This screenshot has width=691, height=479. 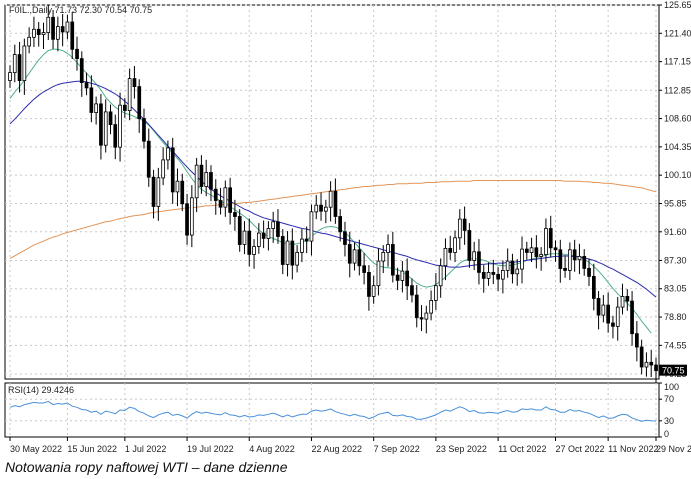 I want to click on time-tick-label: 29 Nov 2022, so click(x=673, y=449).